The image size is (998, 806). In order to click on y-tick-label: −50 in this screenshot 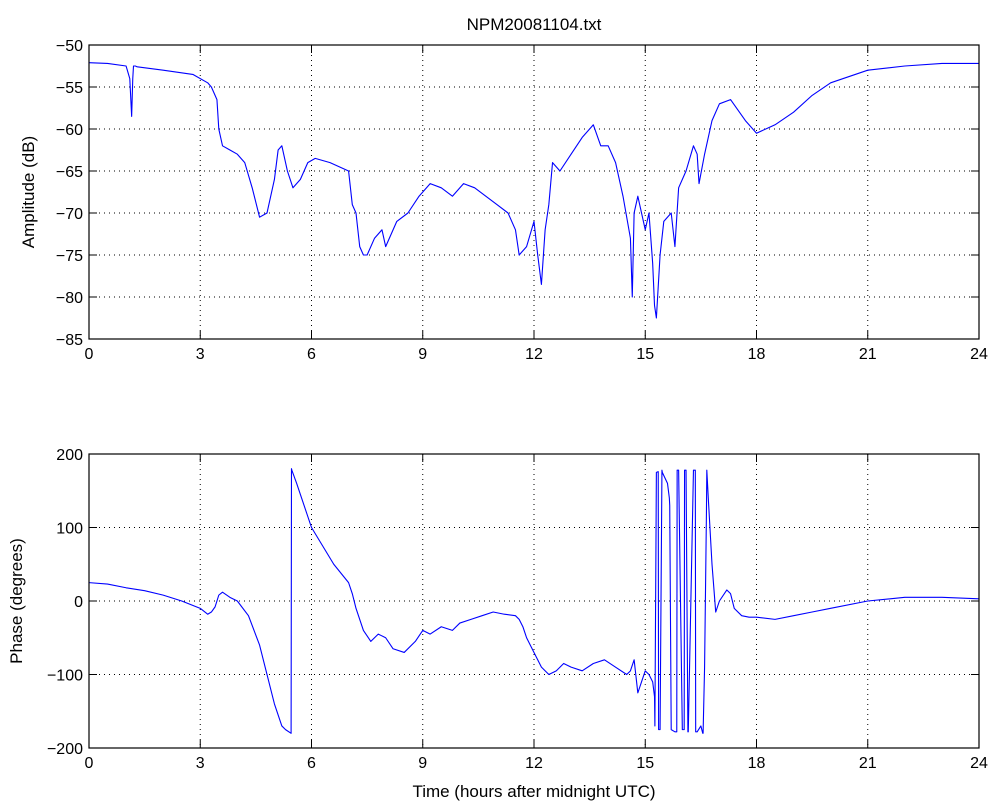, I will do `click(69, 46)`.